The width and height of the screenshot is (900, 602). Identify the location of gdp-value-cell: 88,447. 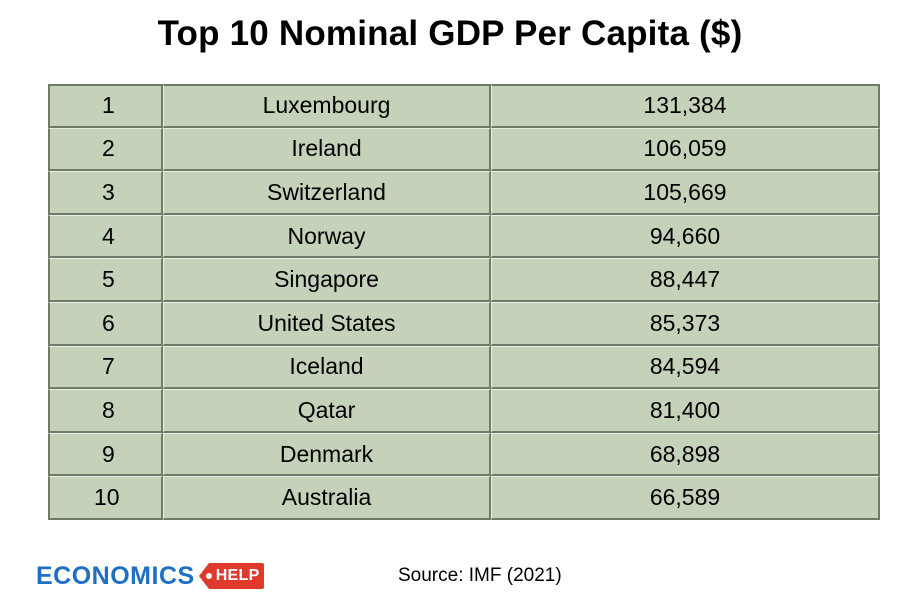
(685, 280).